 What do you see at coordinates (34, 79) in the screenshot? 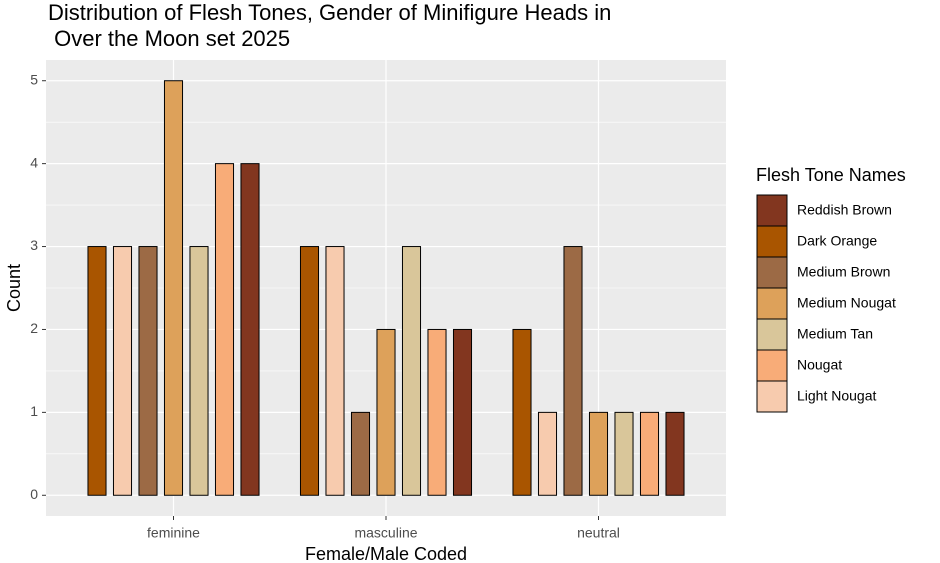
I see `y-tick-label: 5` at bounding box center [34, 79].